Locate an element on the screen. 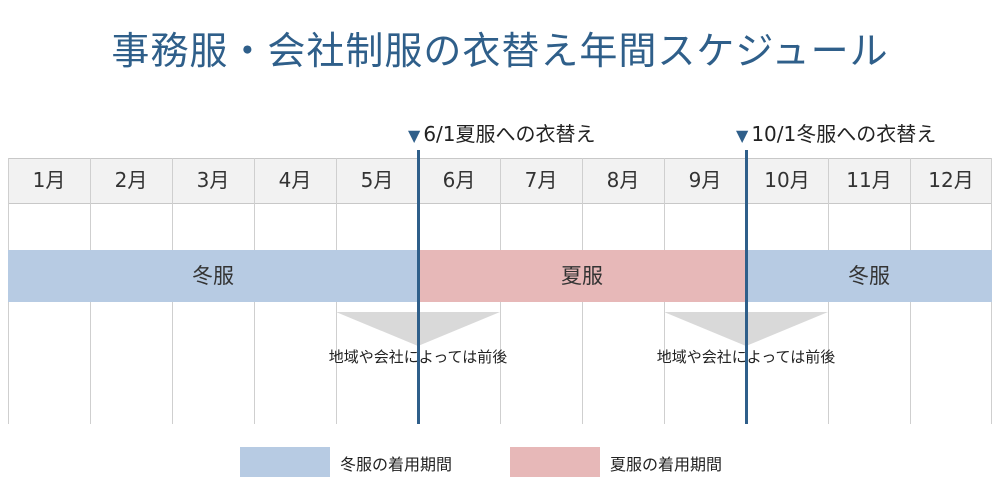 The height and width of the screenshot is (500, 1000). month-mar: 3月 is located at coordinates (213, 180).